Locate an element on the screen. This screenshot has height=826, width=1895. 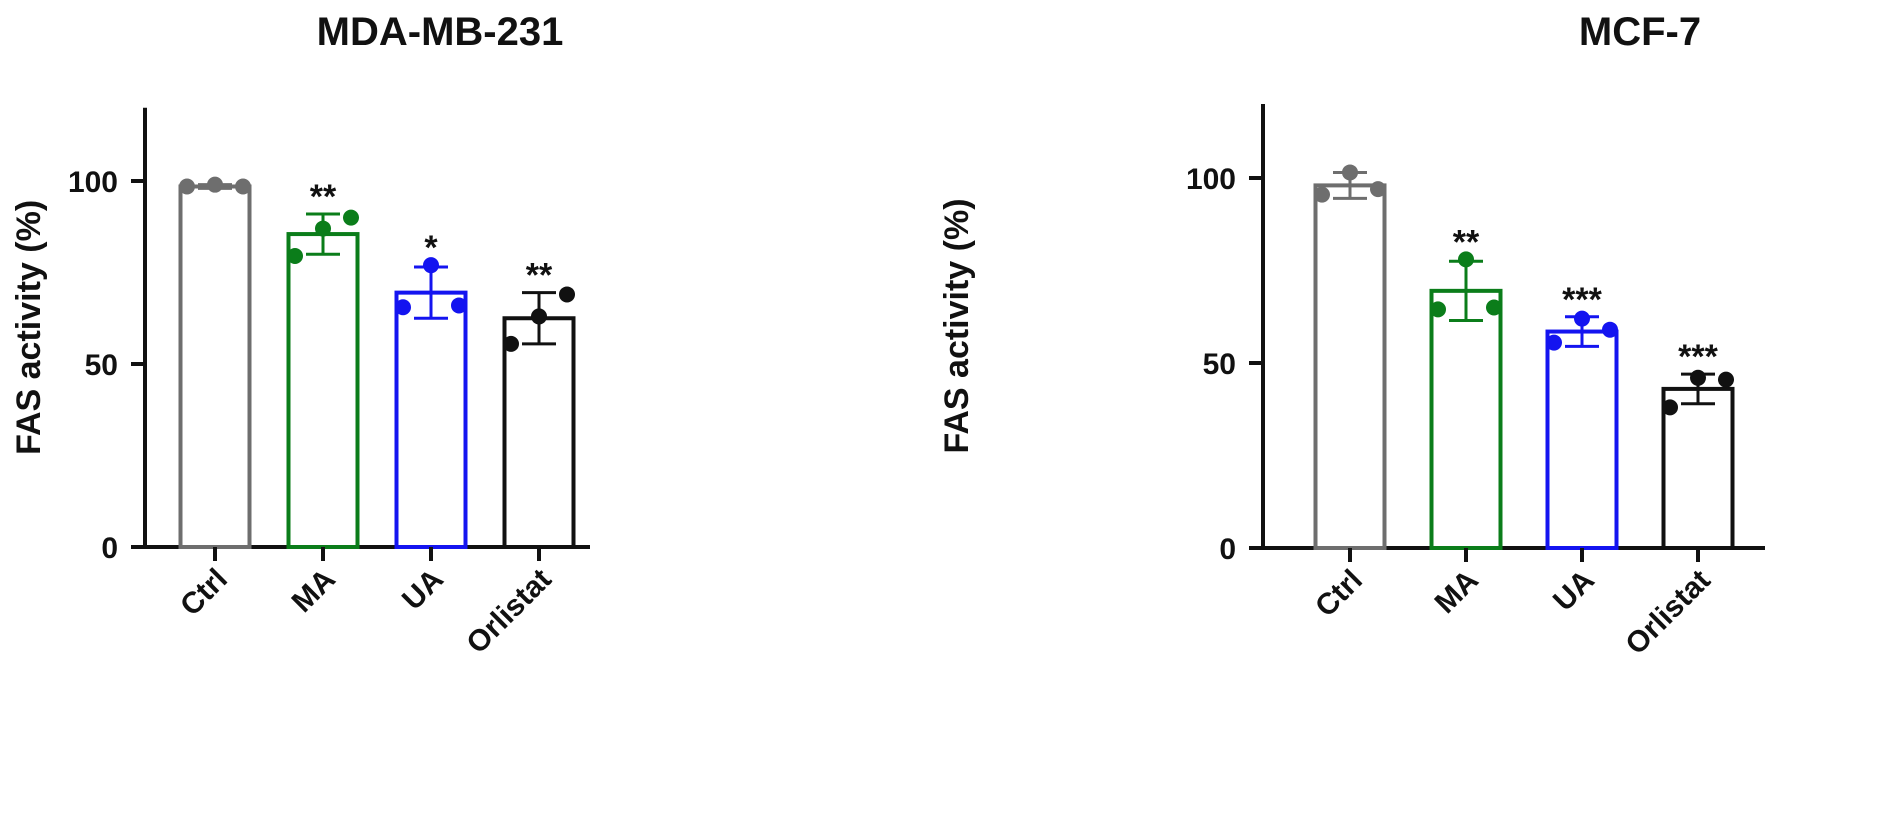
significance-label: * is located at coordinates (431, 248).